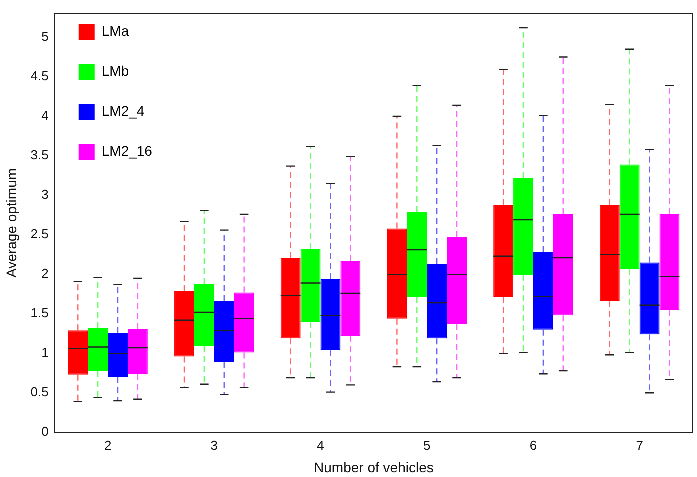  What do you see at coordinates (127, 150) in the screenshot?
I see `legend-label: LM2_16` at bounding box center [127, 150].